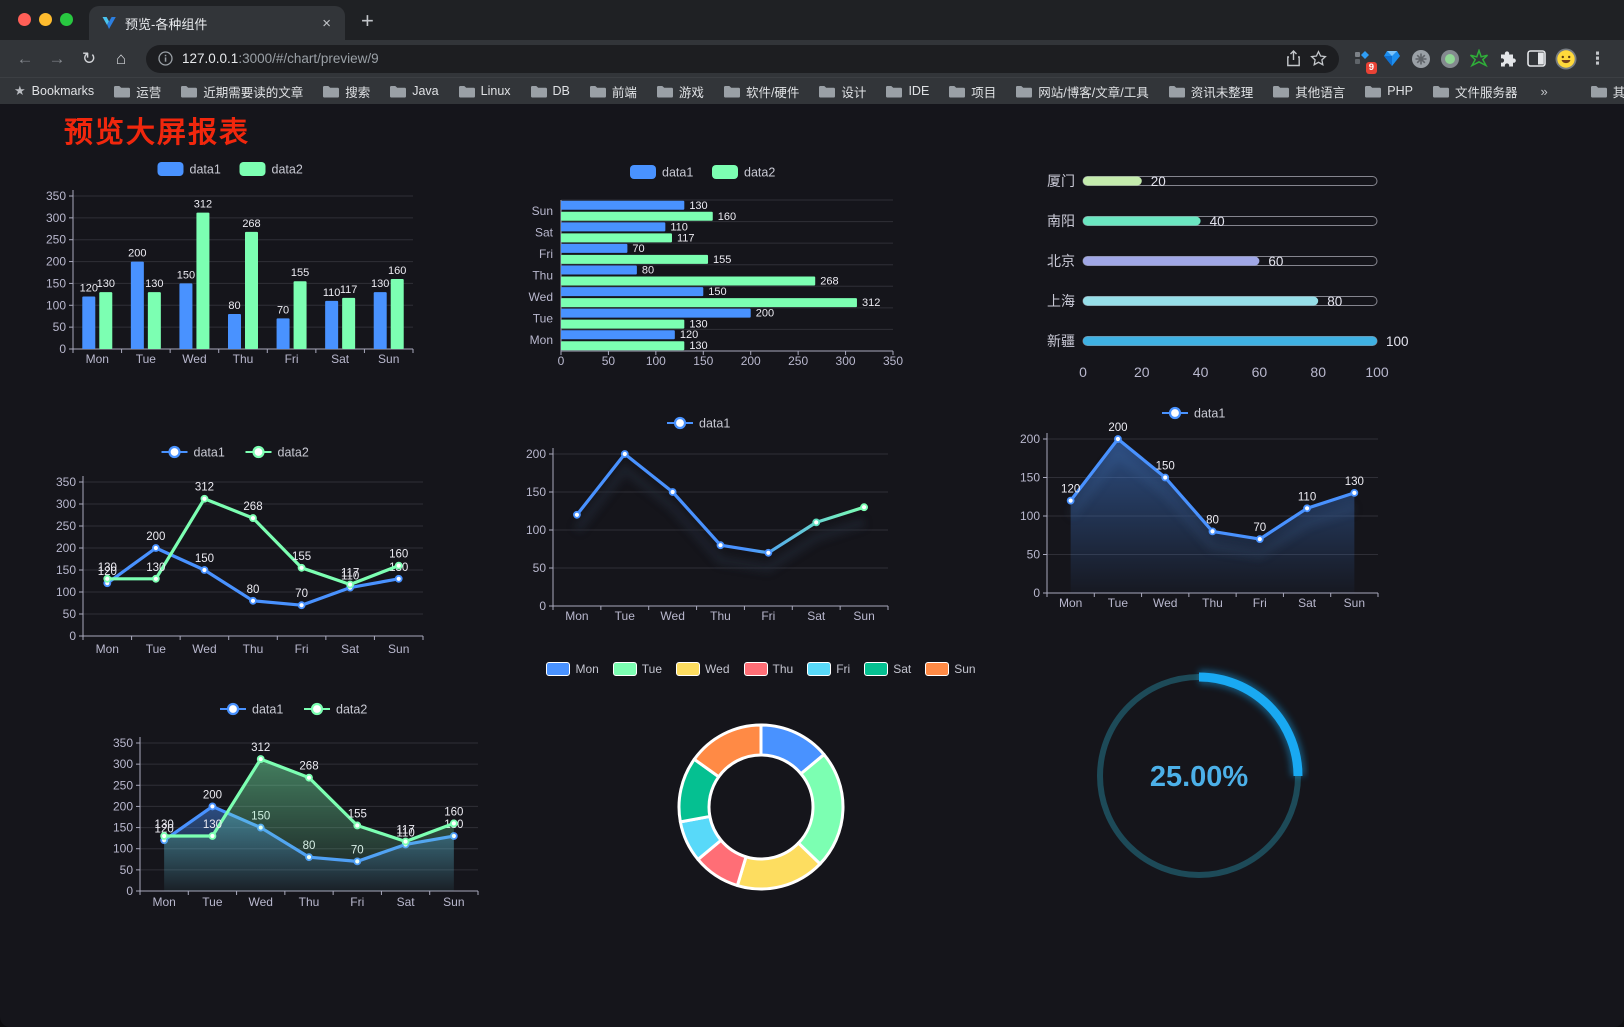  Describe the element at coordinates (907, 91) in the screenshot. I see `bookmark-folder: IDE` at that location.